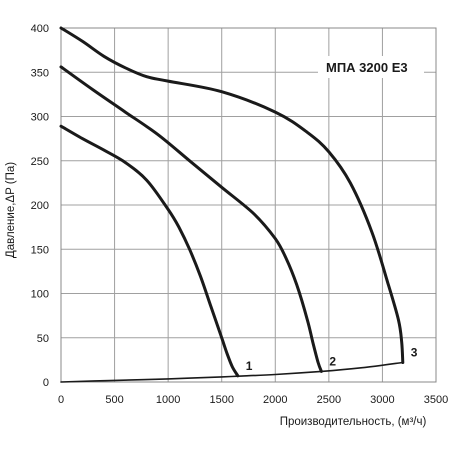 The width and height of the screenshot is (450, 450). What do you see at coordinates (275, 400) in the screenshot?
I see `x-tick-label: 2000` at bounding box center [275, 400].